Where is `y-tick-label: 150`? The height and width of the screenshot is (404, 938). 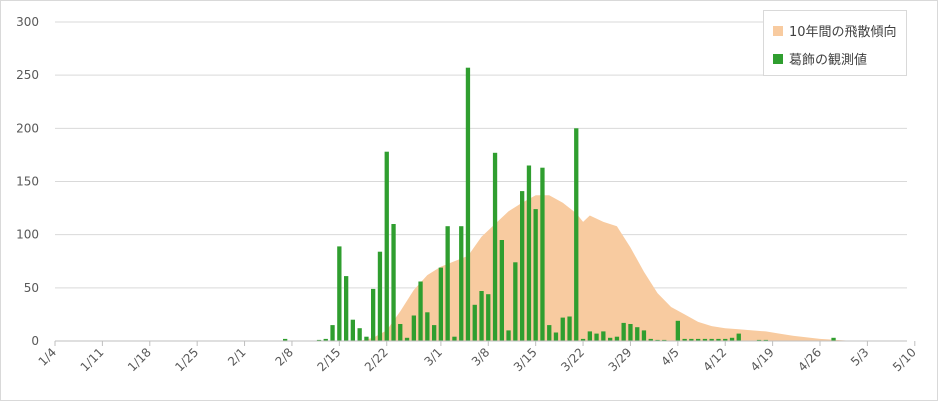
y-tick-label: 150 is located at coordinates (27, 182).